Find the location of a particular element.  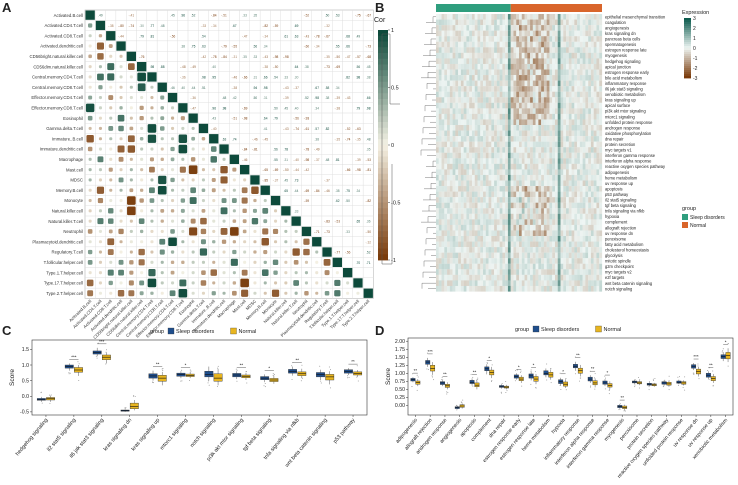

heatmap-value: .63 is located at coordinates (224, 139).